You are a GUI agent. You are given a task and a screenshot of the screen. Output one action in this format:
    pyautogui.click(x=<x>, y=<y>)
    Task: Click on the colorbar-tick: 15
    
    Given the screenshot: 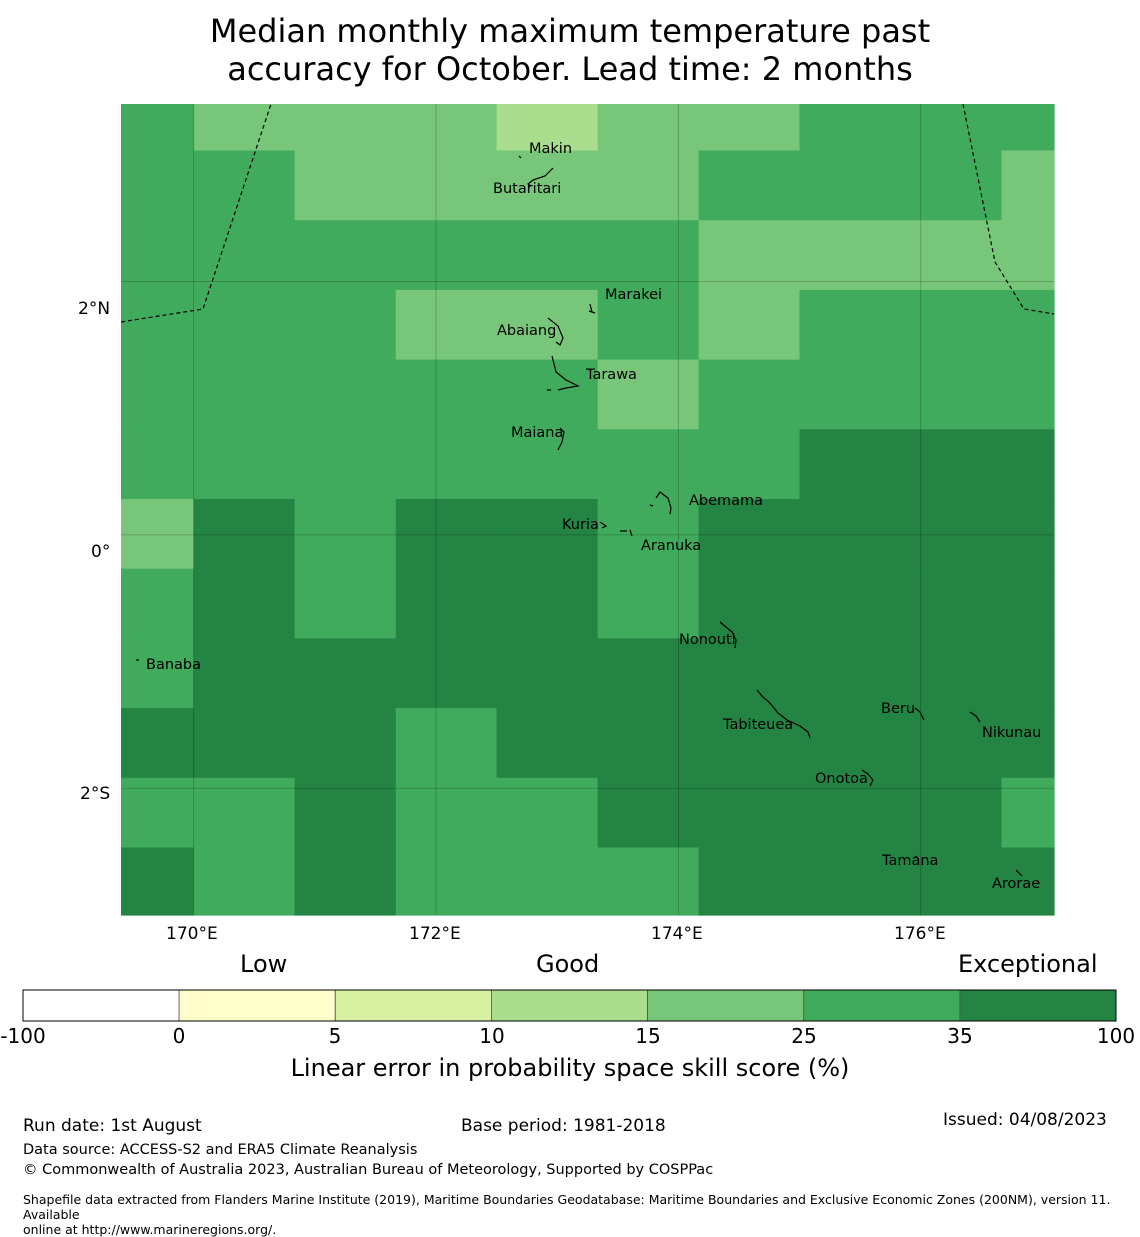 What is the action you would take?
    pyautogui.click(x=648, y=1036)
    